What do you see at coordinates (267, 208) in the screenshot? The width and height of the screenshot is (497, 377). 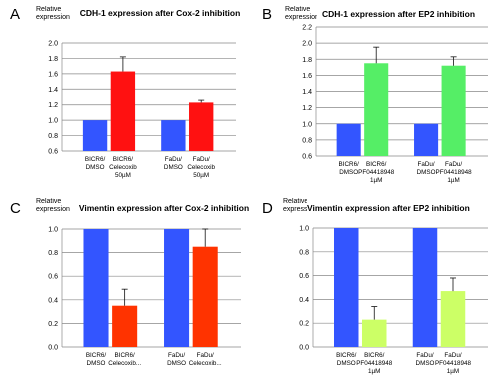 I see `panel-letter: D` at bounding box center [267, 208].